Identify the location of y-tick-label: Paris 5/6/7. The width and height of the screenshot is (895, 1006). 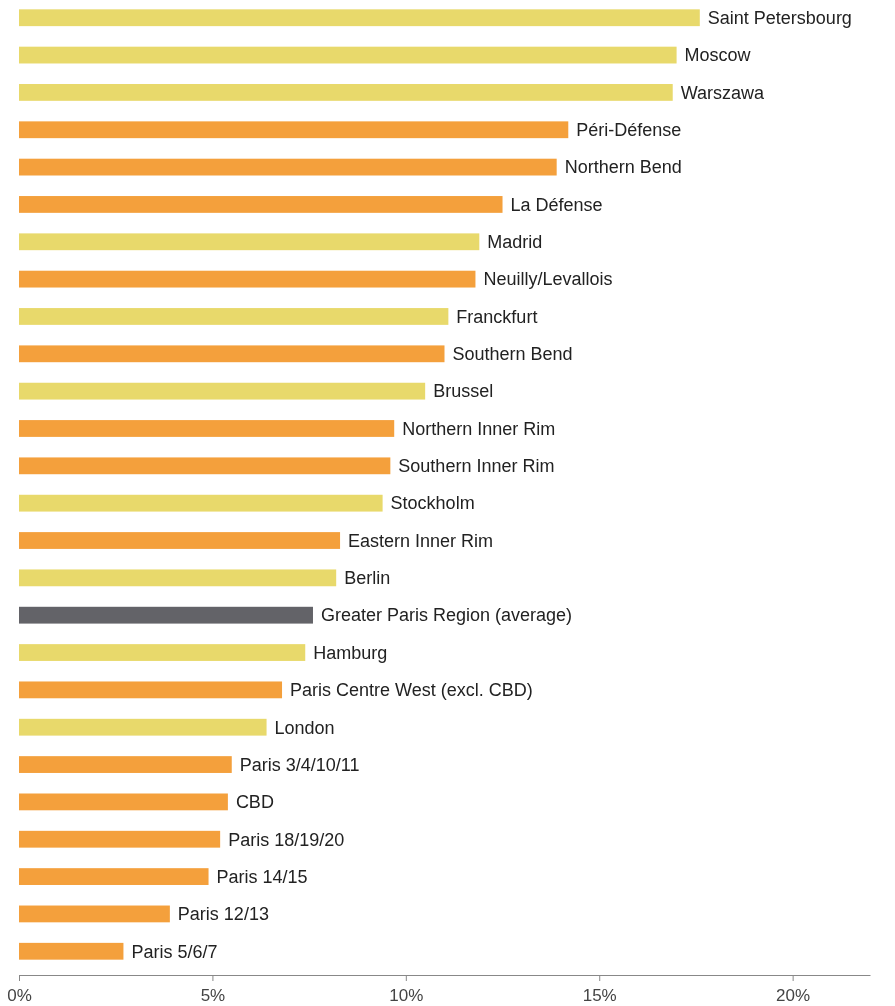
(174, 951).